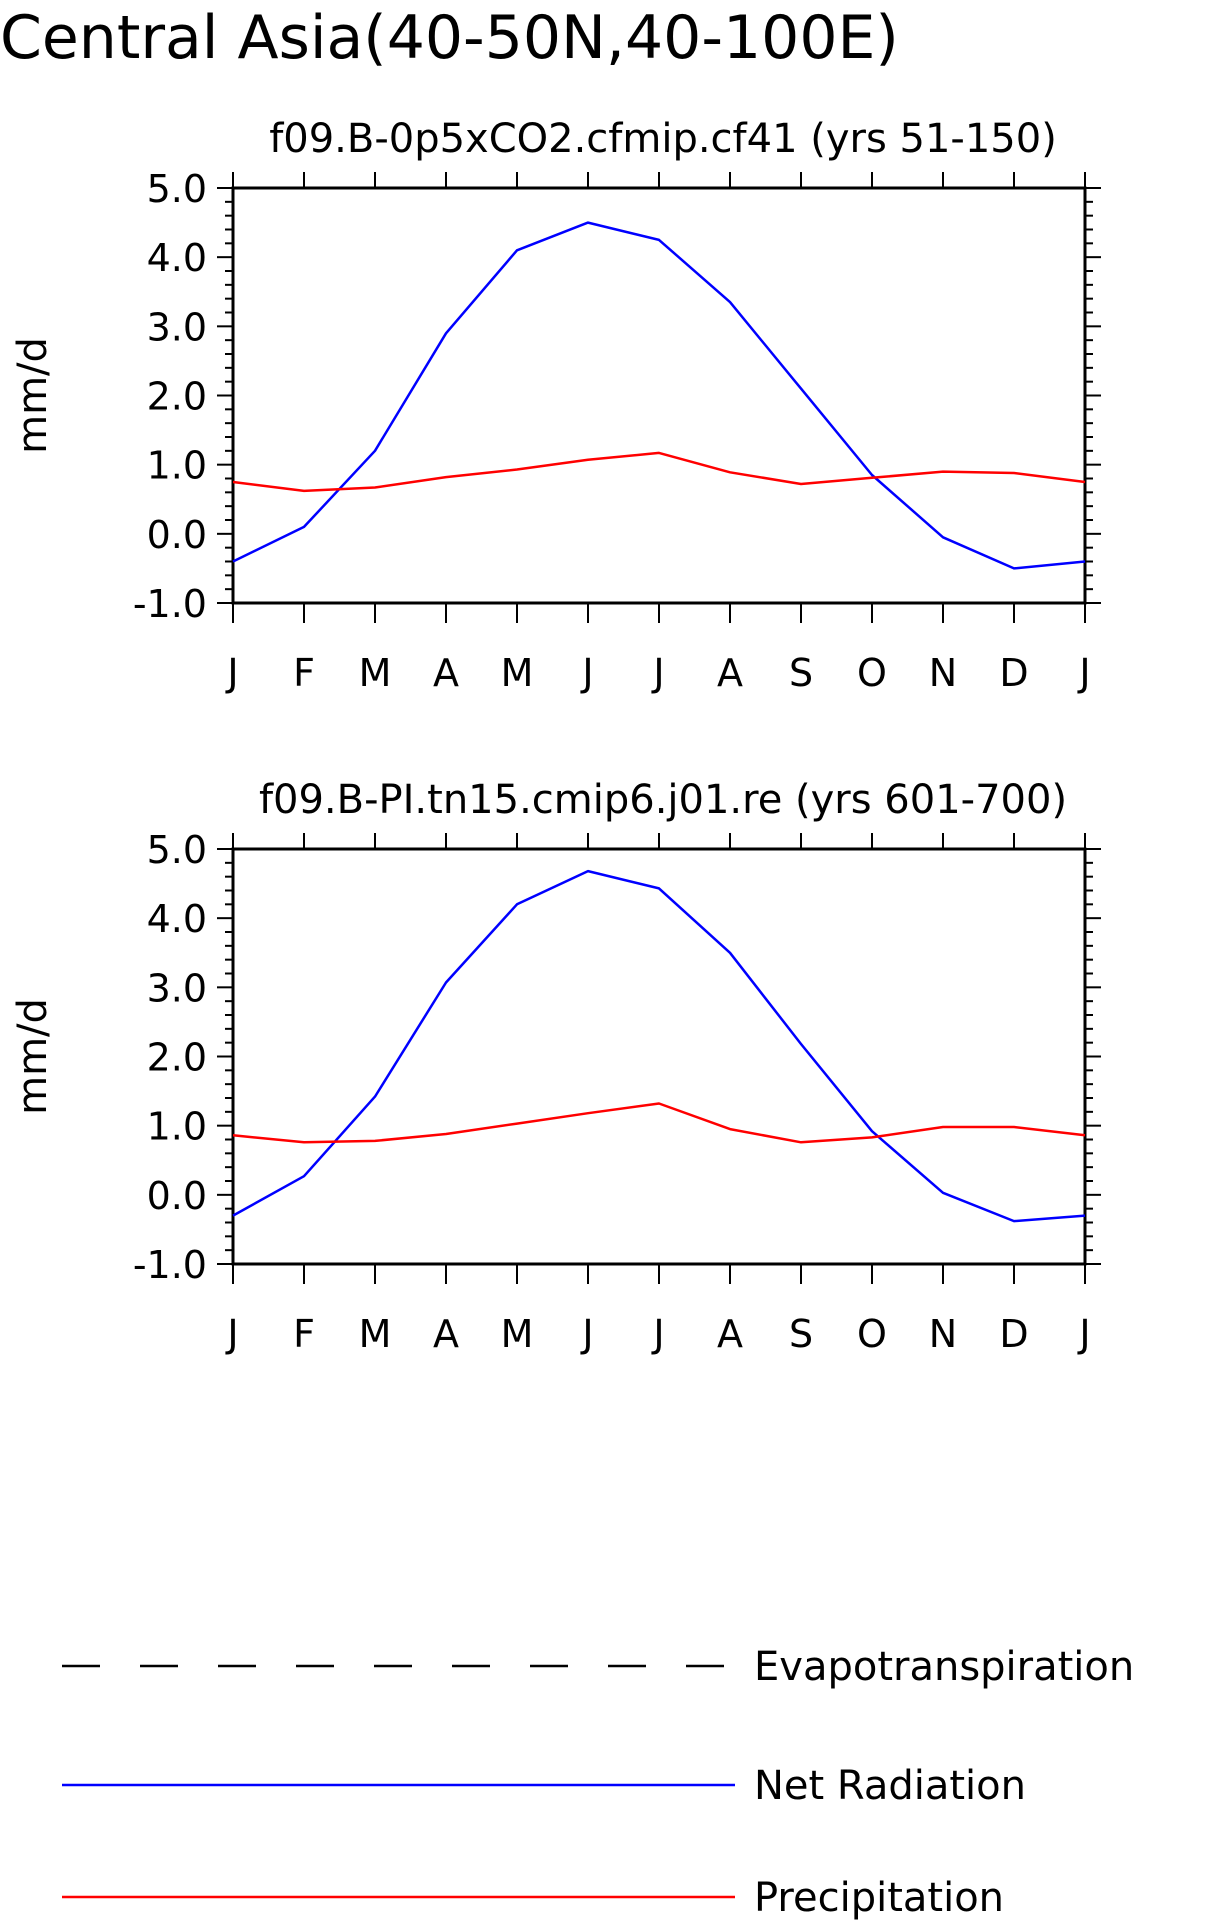  Describe the element at coordinates (449, 38) in the screenshot. I see `figure-title: Central Asia(40-50N,40-100E)` at that location.